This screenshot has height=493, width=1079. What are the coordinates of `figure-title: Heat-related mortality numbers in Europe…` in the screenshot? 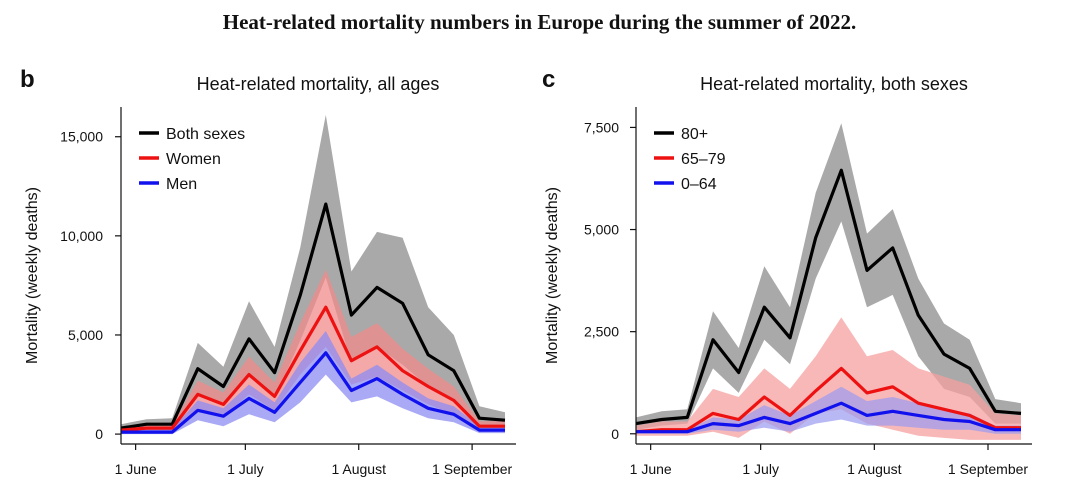 It's located at (539, 22).